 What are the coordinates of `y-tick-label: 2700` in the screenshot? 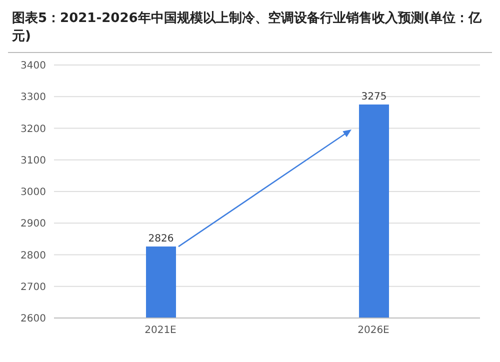 It's located at (33, 287).